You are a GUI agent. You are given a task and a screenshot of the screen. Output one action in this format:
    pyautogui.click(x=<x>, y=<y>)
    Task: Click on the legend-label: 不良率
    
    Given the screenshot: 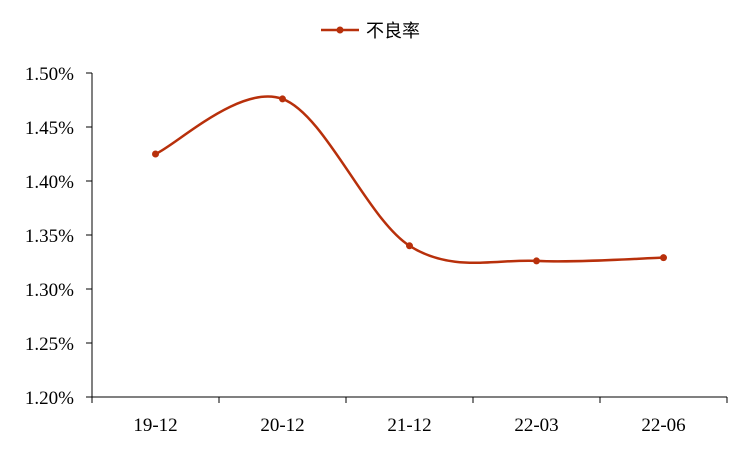 What is the action you would take?
    pyautogui.click(x=393, y=31)
    